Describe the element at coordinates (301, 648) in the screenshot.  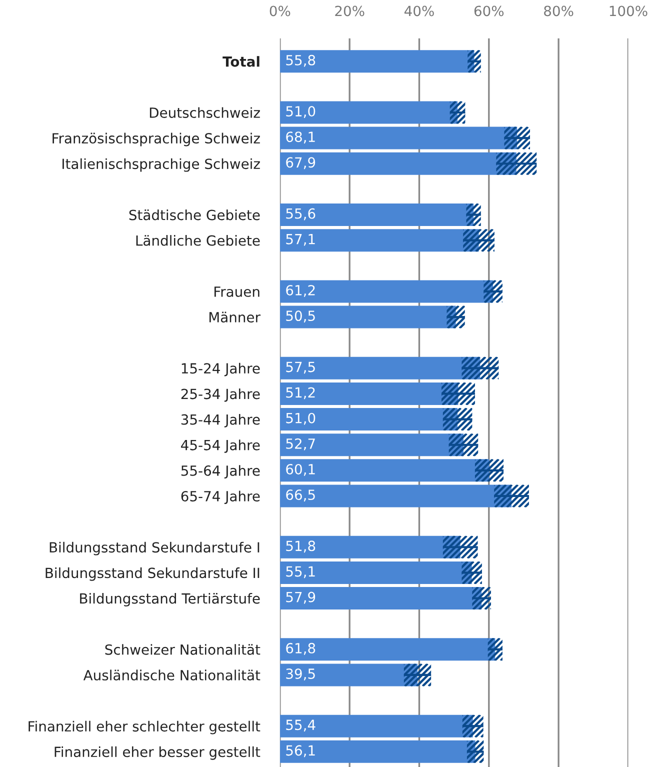
I see `data-label: 61,8` at that location.